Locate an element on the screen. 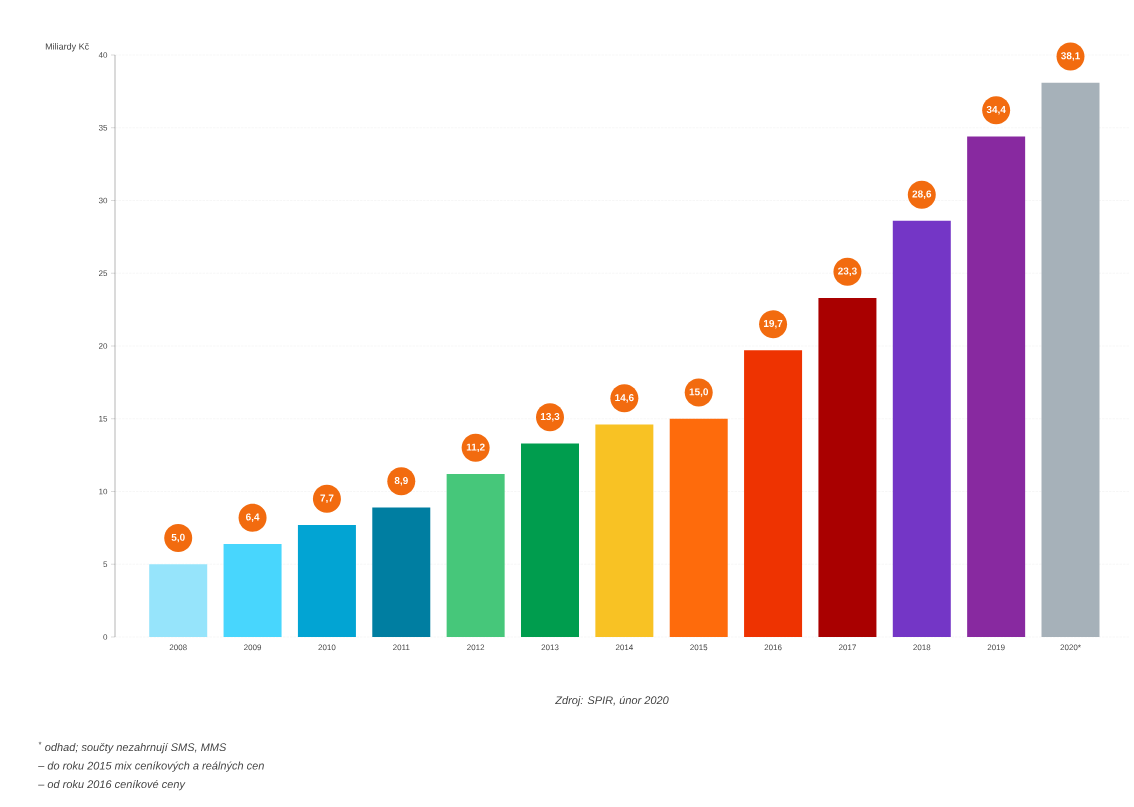  data-label: 7,7 is located at coordinates (327, 498).